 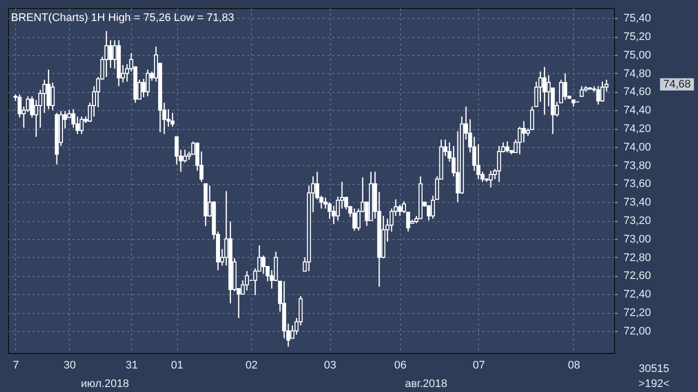 I want to click on x-tick-label: 30, so click(x=70, y=366).